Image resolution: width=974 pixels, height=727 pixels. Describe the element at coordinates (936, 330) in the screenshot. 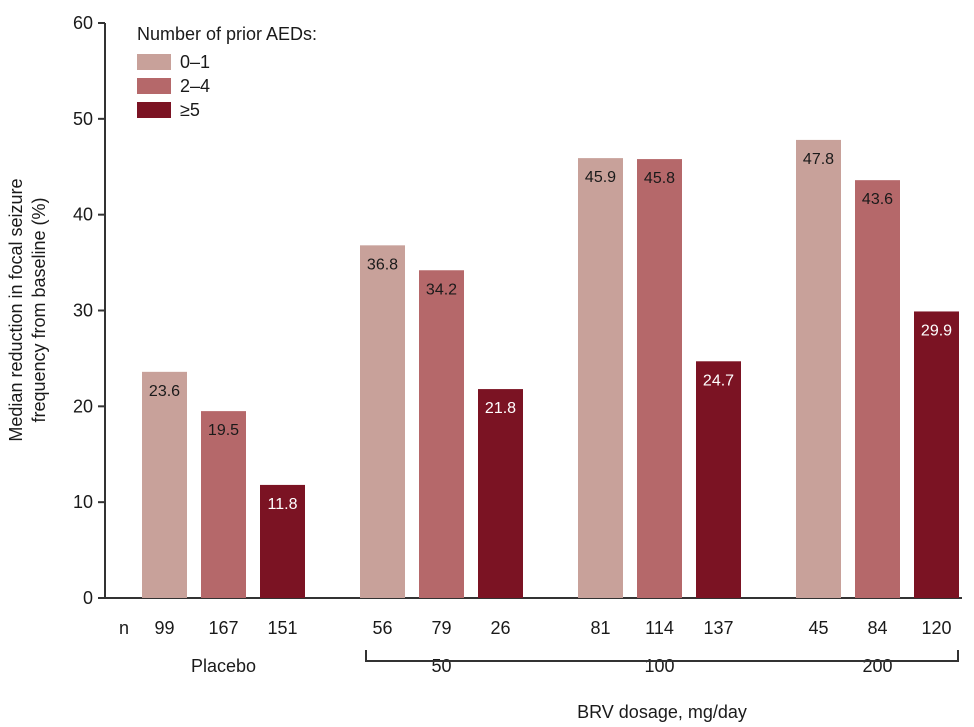

I see `bar-value-label: 29.9` at that location.